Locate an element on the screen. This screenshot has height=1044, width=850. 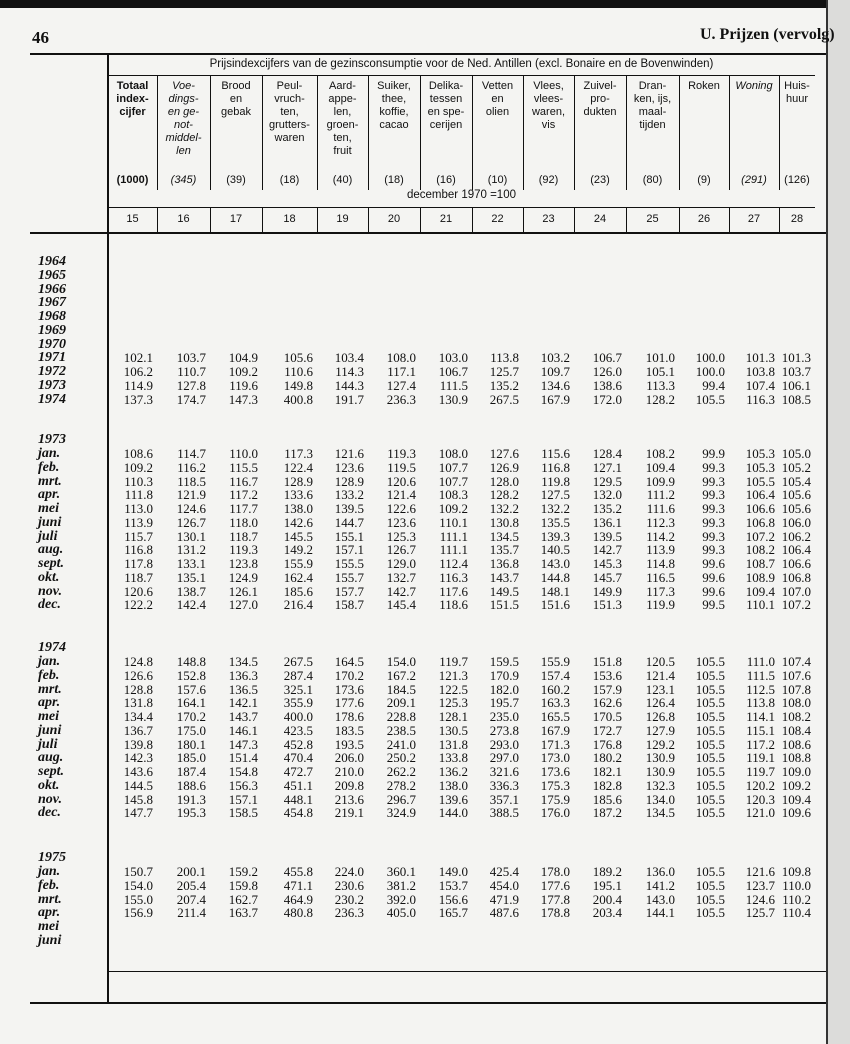
cell-value: 392.0 is located at coordinates (401, 899).